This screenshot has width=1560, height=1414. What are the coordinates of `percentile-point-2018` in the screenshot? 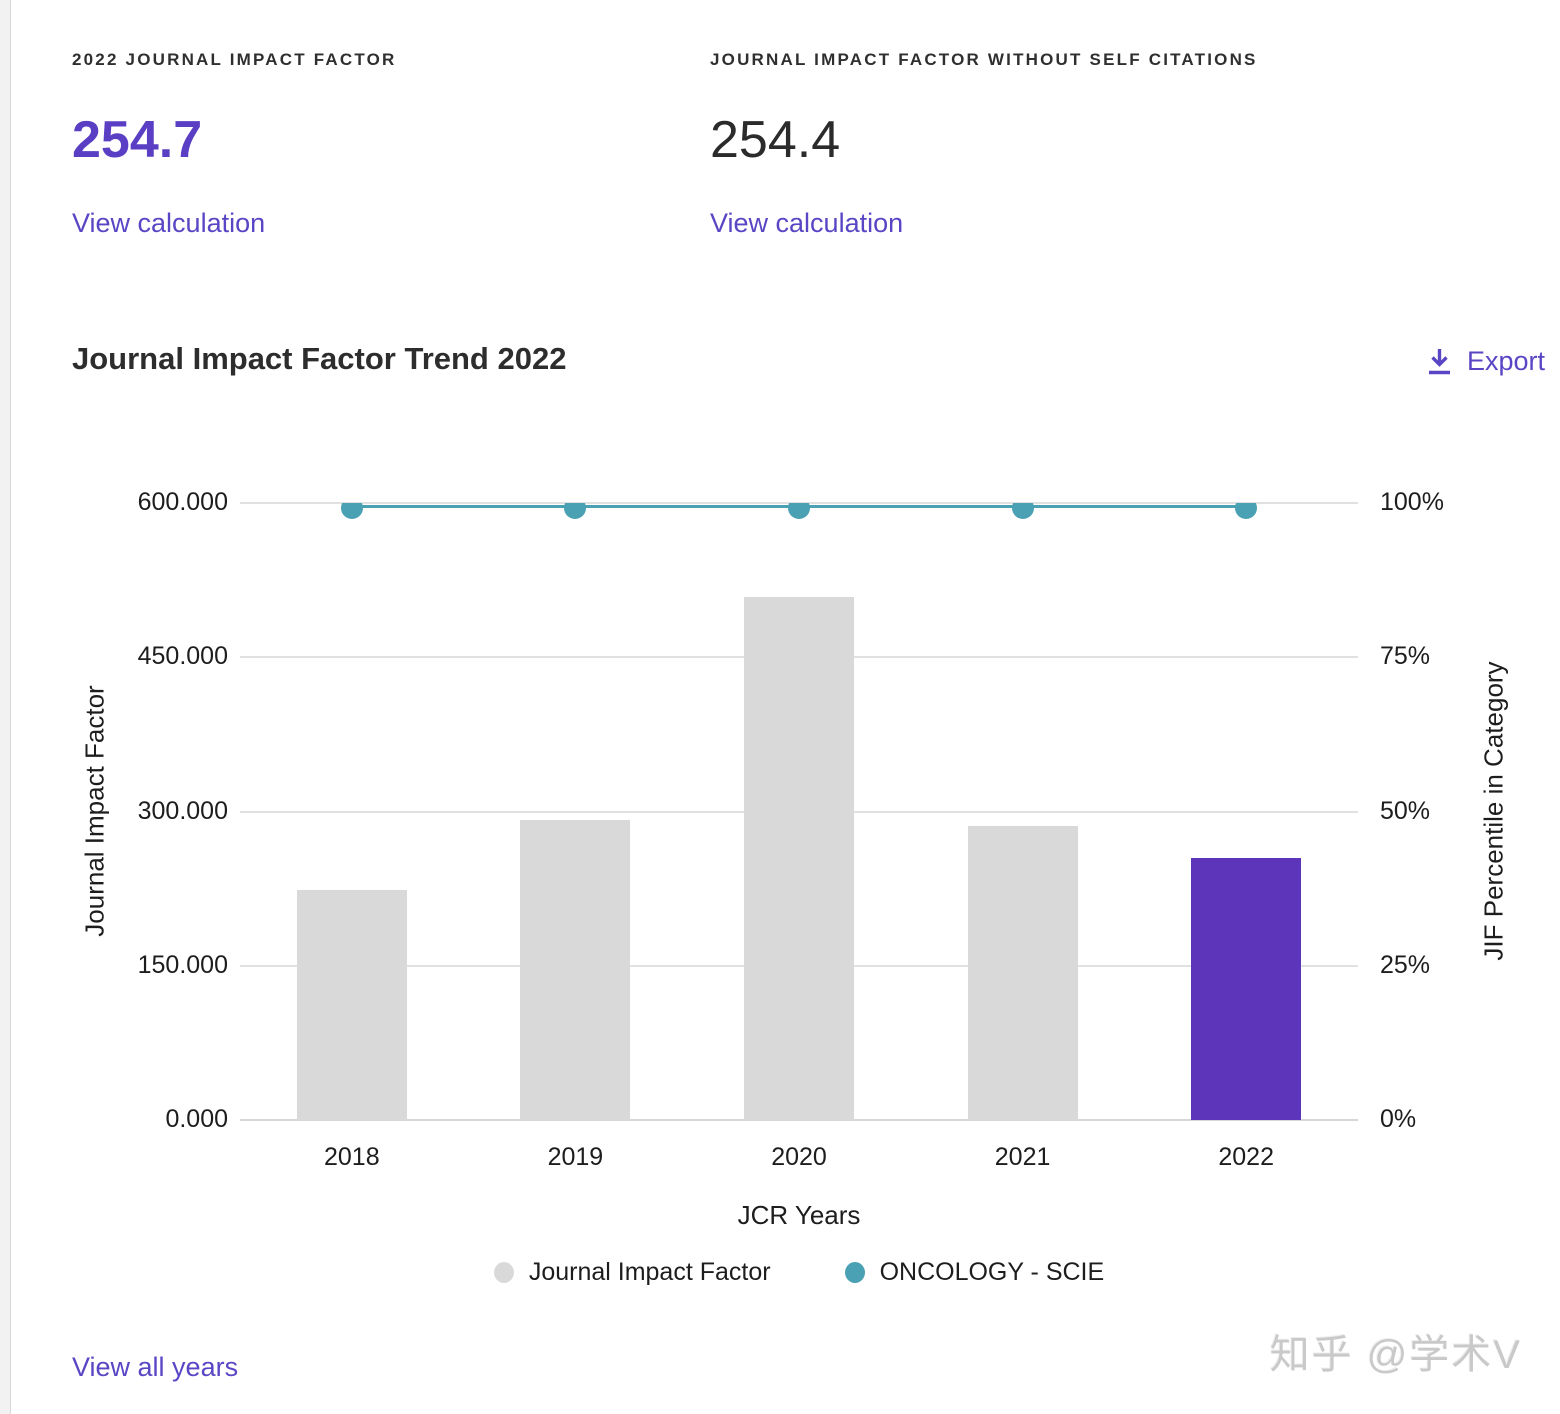 It's located at (351, 511).